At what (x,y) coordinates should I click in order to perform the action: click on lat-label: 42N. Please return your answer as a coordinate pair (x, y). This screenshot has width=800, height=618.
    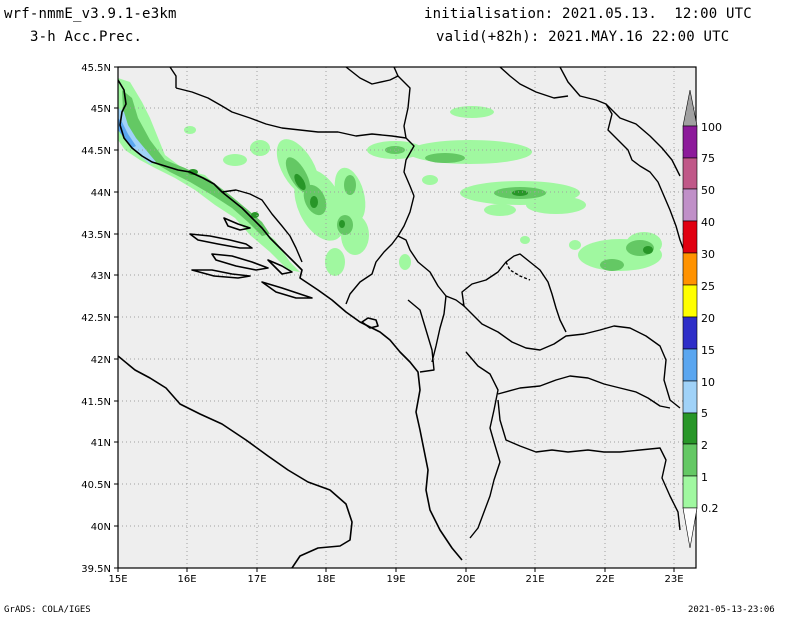
    Looking at the image, I should click on (101, 360).